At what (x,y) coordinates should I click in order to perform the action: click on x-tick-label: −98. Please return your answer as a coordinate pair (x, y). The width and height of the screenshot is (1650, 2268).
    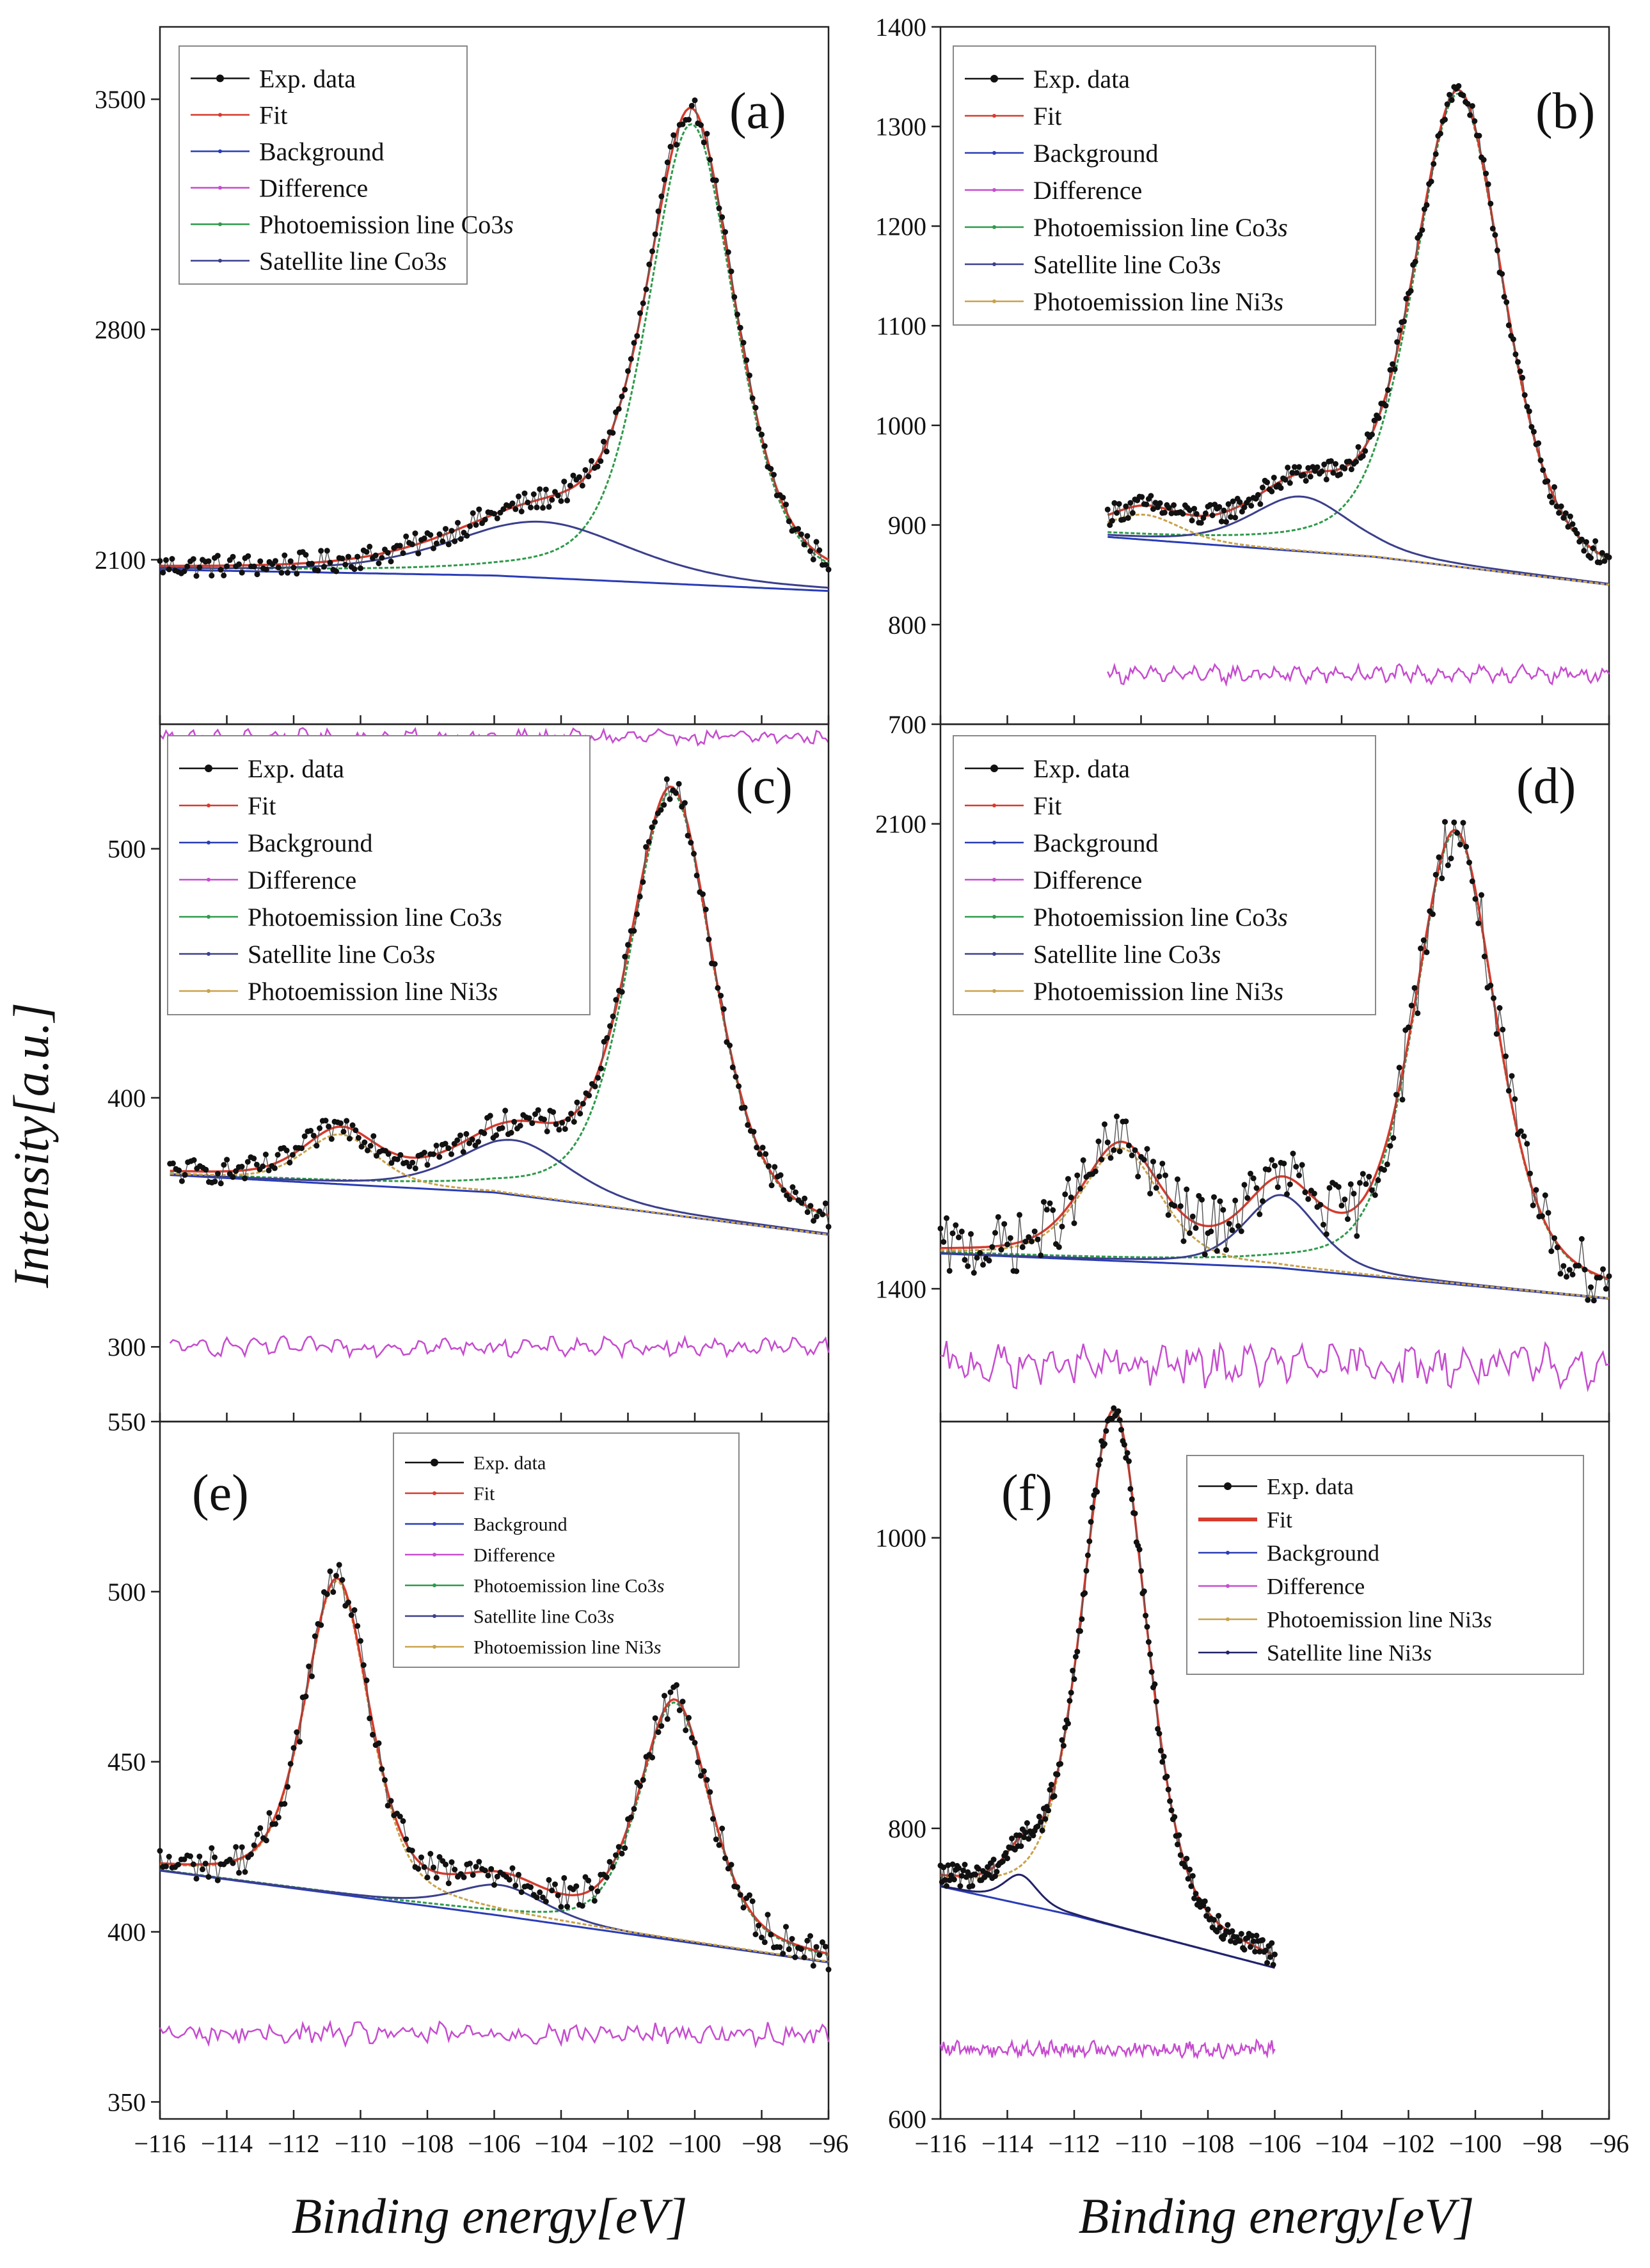
    Looking at the image, I should click on (1542, 2143).